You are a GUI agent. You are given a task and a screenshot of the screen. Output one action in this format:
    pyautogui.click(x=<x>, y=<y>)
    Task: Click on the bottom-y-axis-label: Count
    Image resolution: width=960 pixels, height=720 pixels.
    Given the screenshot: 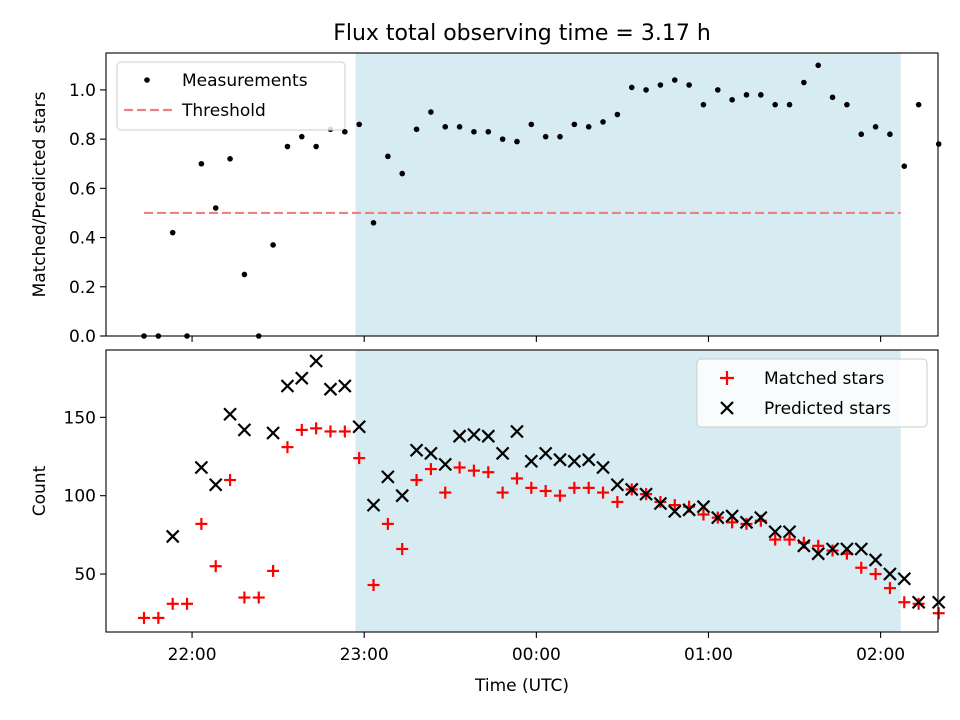 What is the action you would take?
    pyautogui.click(x=40, y=490)
    